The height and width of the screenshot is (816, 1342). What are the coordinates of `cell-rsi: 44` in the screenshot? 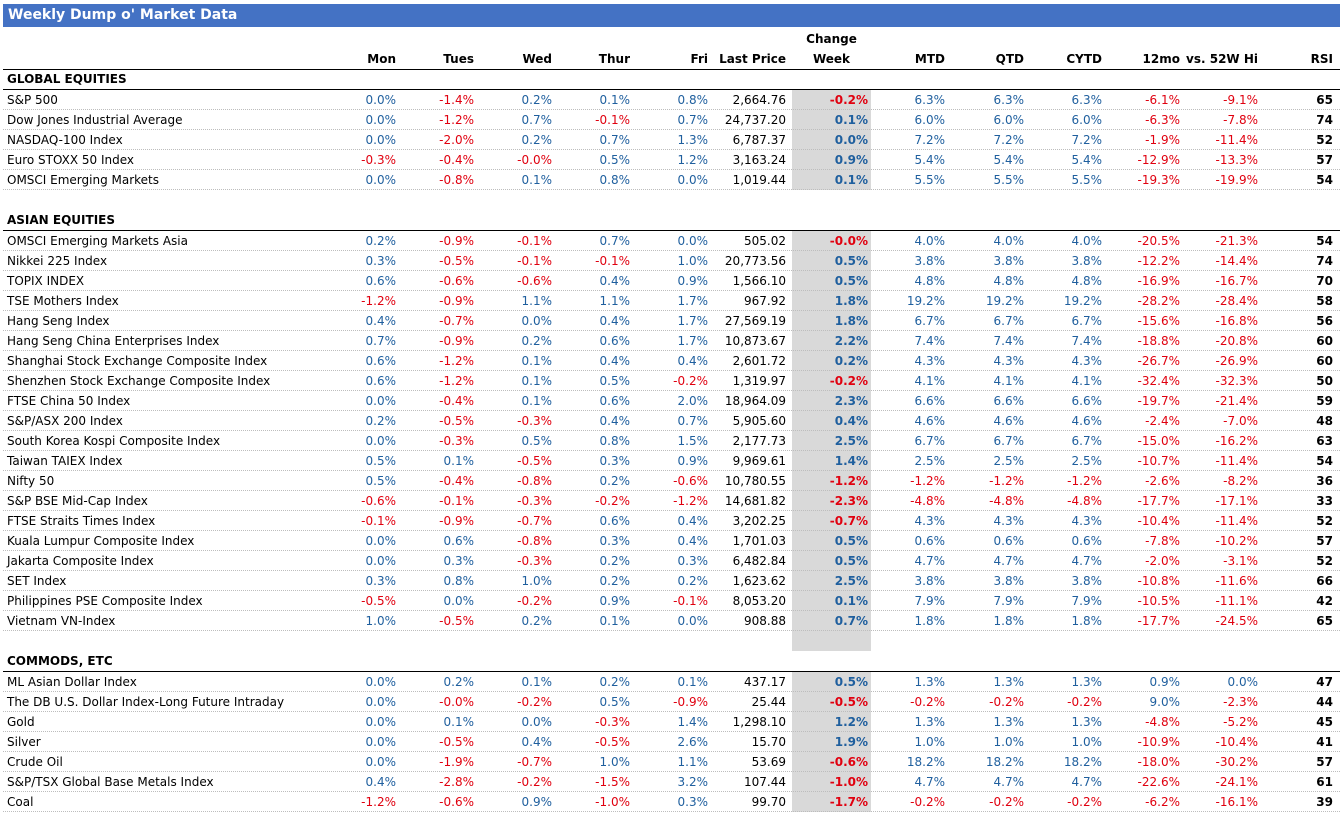 It's located at (1324, 702).